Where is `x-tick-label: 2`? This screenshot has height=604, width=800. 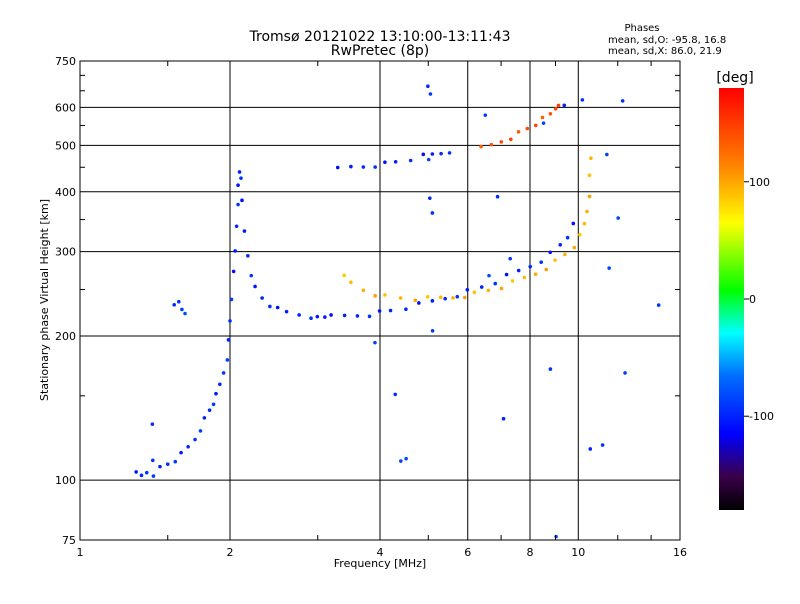
x-tick-label: 2 is located at coordinates (230, 552).